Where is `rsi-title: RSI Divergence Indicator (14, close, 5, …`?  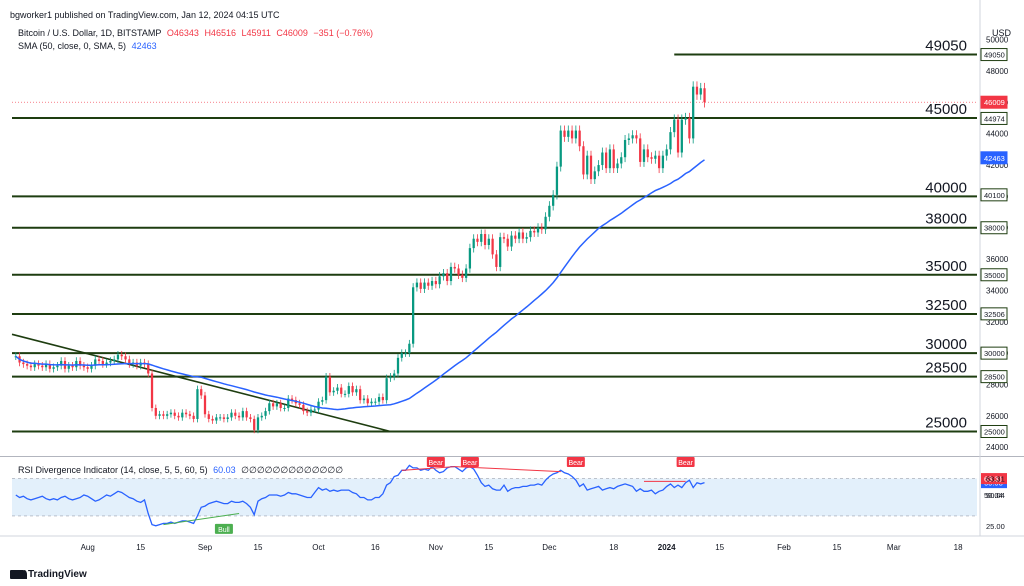
rsi-title: RSI Divergence Indicator (14, close, 5, … is located at coordinates (113, 470).